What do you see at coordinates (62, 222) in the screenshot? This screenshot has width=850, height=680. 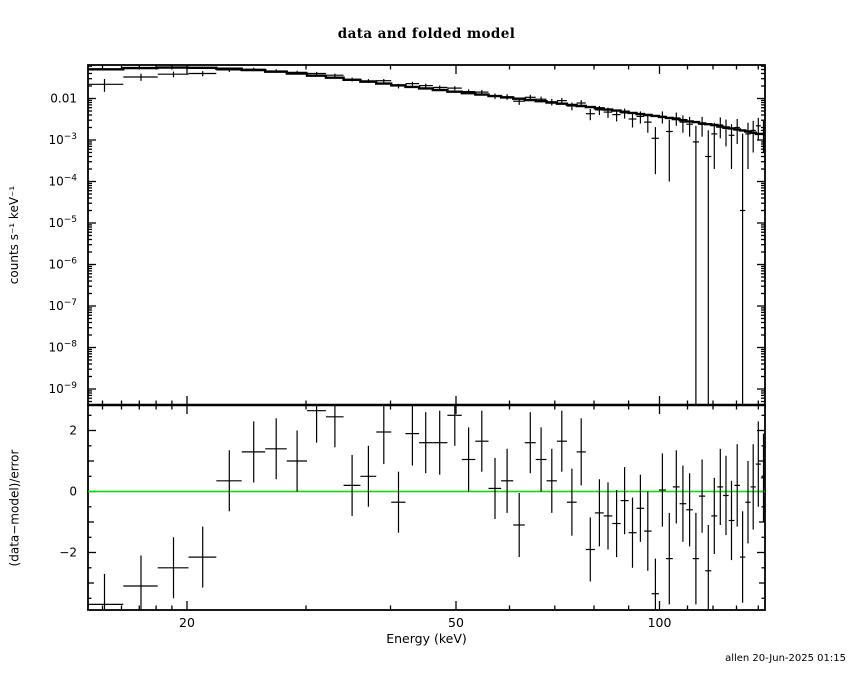 I see `svg-text: 10⁻⁵` at bounding box center [62, 222].